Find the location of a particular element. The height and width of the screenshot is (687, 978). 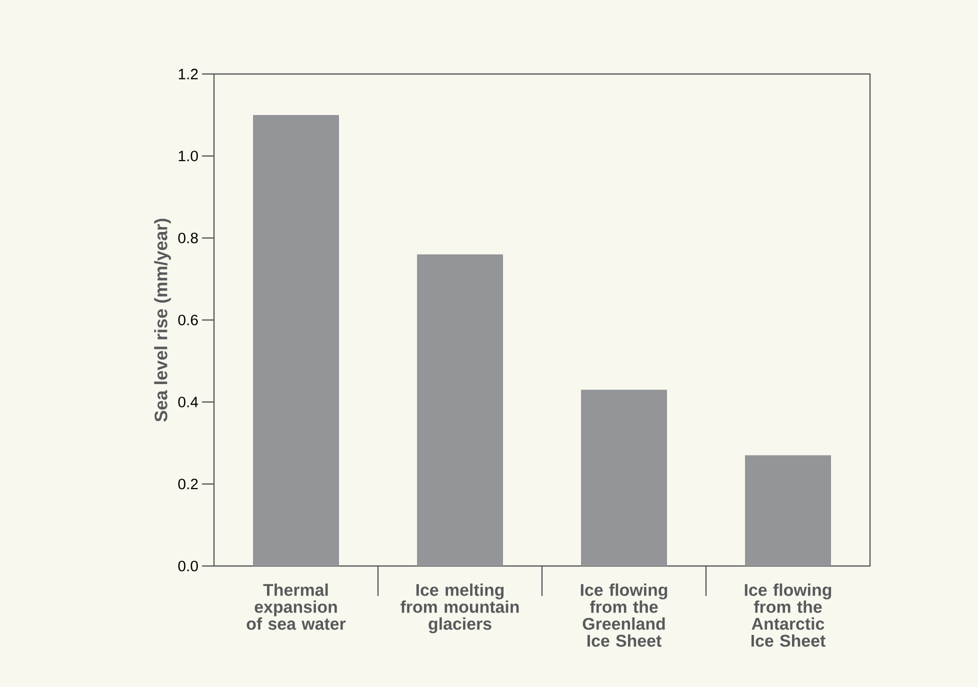

y-tick-label: 0.2 is located at coordinates (188, 484).